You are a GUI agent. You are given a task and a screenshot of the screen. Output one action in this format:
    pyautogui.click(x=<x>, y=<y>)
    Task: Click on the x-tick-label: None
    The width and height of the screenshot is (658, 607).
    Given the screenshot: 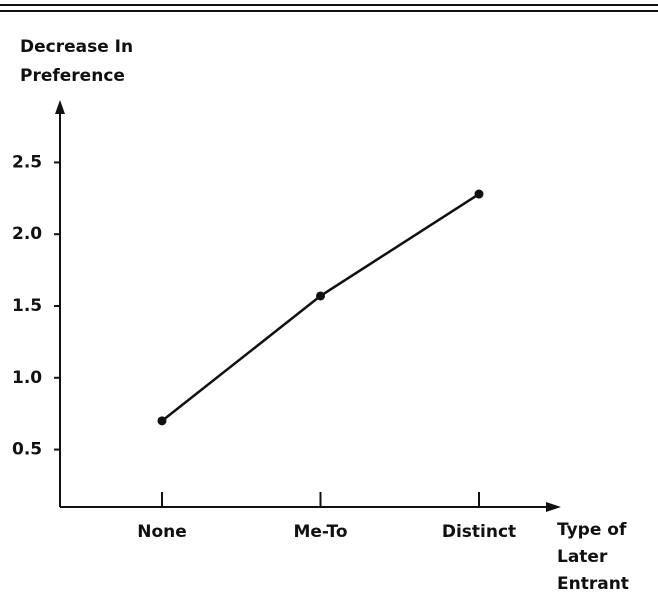 What is the action you would take?
    pyautogui.click(x=162, y=532)
    